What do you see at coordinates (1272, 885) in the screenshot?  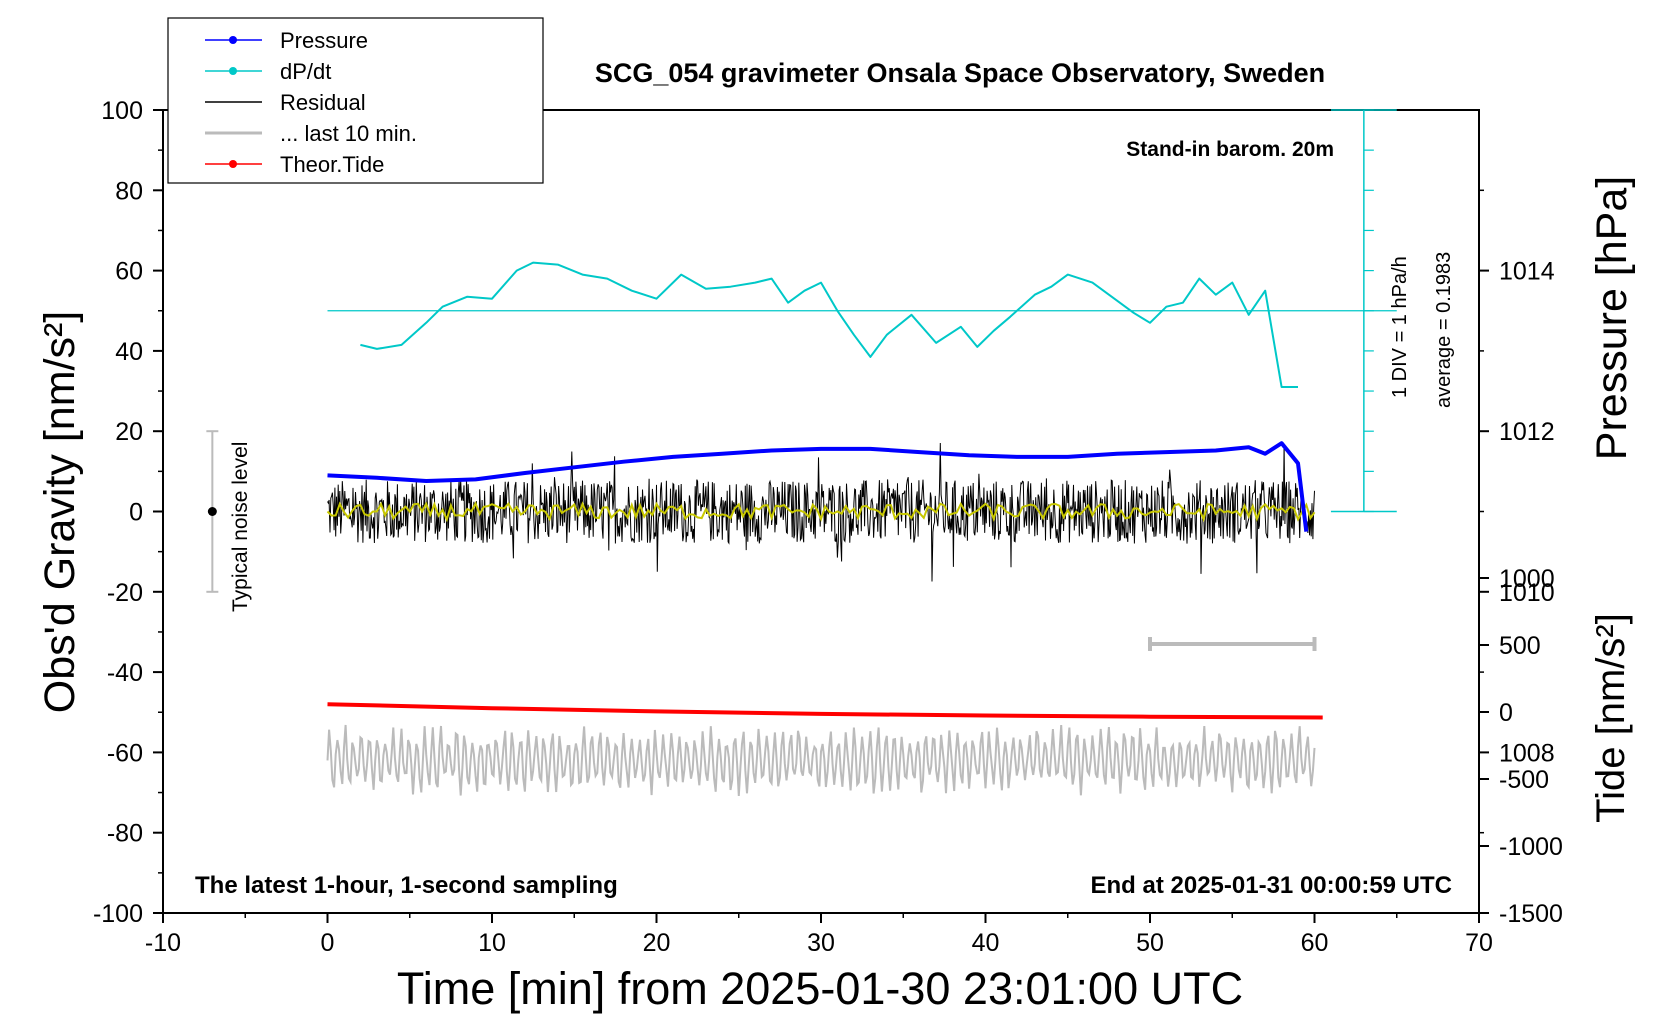 I see `bottom-right-note: End at 2025-01-31 00:00:59 UTC` at bounding box center [1272, 885].